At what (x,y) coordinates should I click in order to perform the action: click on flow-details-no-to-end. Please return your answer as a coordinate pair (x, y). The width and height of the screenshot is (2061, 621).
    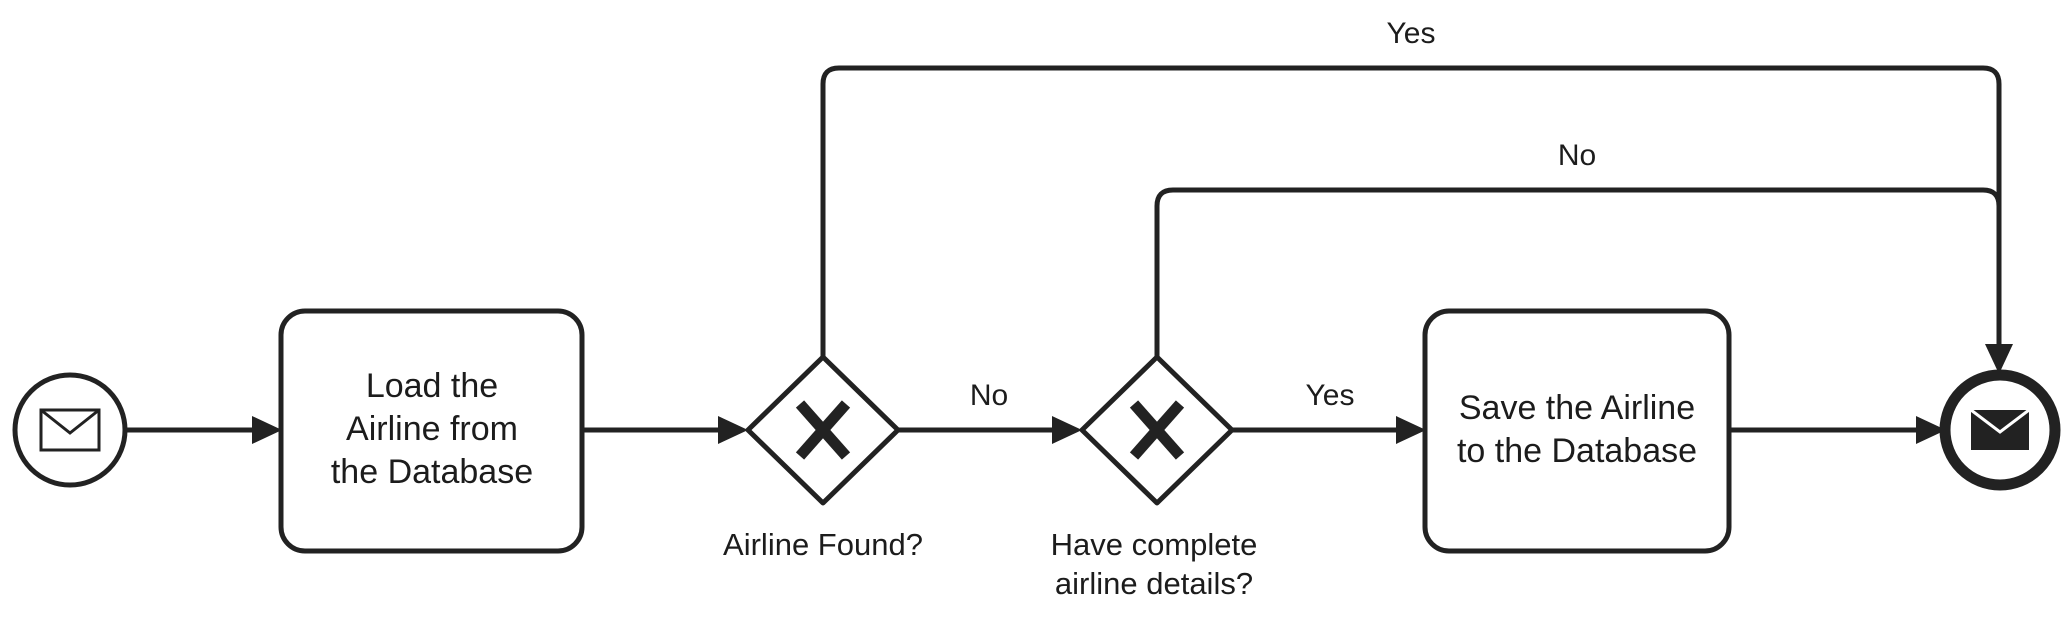
    Looking at the image, I should click on (1578, 272).